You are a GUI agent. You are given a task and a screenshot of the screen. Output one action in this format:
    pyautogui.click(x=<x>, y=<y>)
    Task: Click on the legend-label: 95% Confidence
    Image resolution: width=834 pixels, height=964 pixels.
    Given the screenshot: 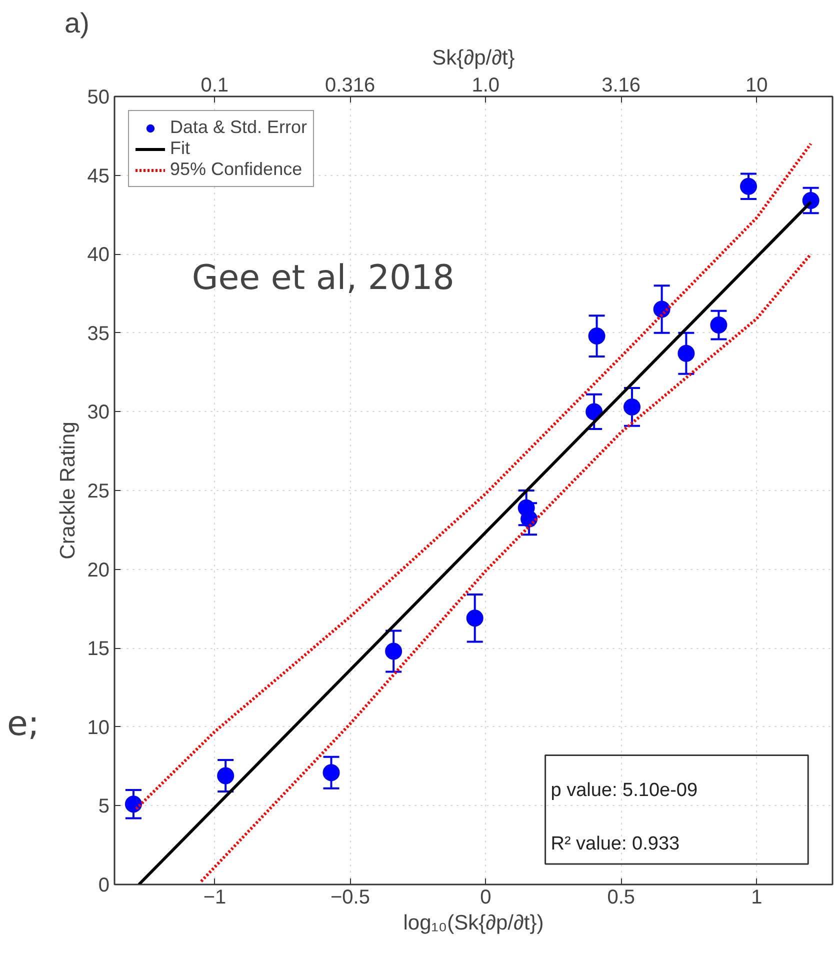 What is the action you would take?
    pyautogui.click(x=236, y=169)
    